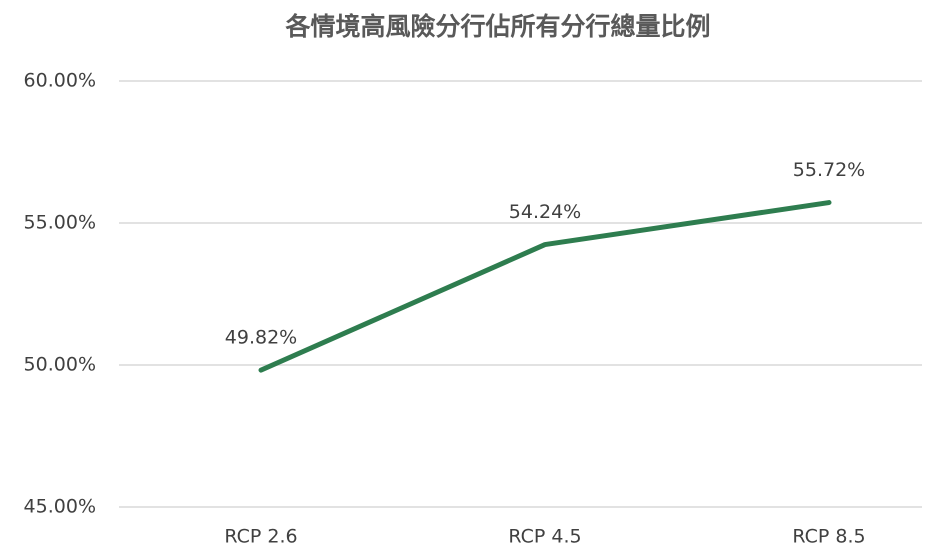 The height and width of the screenshot is (552, 925). Describe the element at coordinates (828, 537) in the screenshot. I see `x-tick-label: RCP 8.5` at that location.